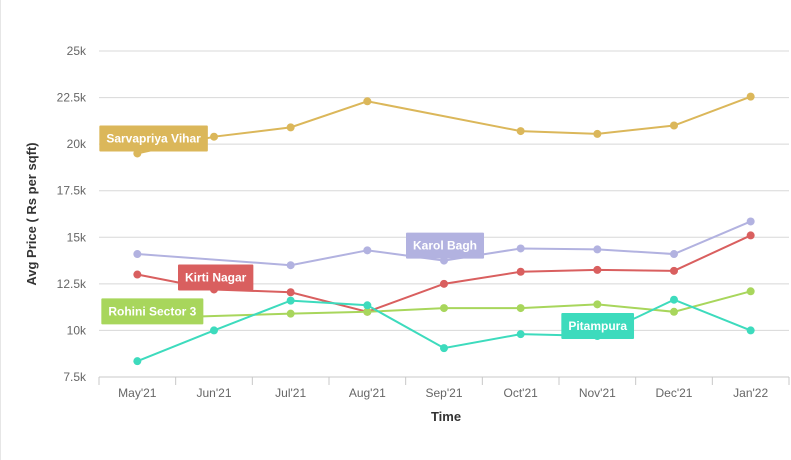  Describe the element at coordinates (674, 393) in the screenshot. I see `x-tick-label: Dec'21` at that location.